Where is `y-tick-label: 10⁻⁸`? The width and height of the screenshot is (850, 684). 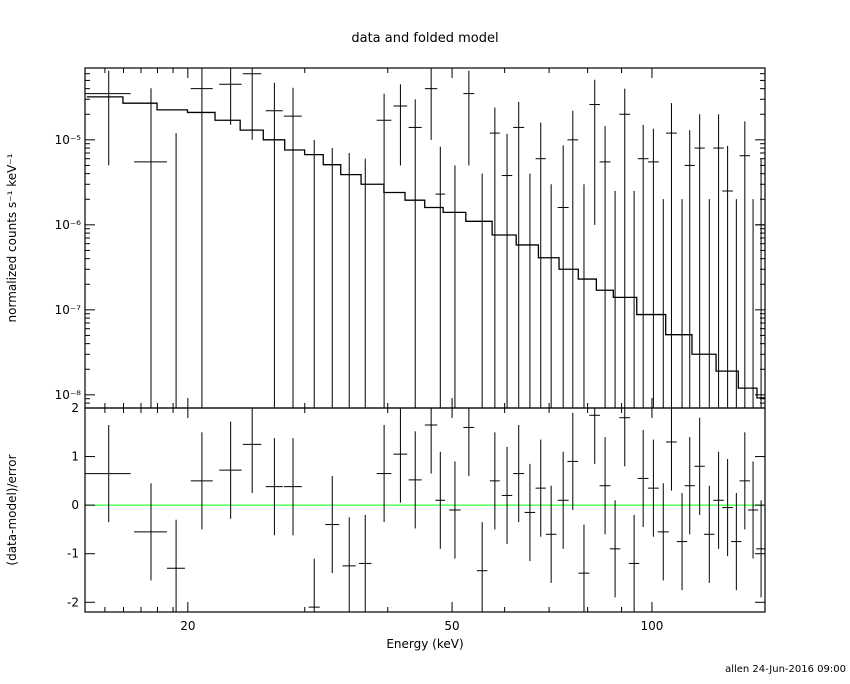 y-tick-label: 10⁻⁸ is located at coordinates (68, 395).